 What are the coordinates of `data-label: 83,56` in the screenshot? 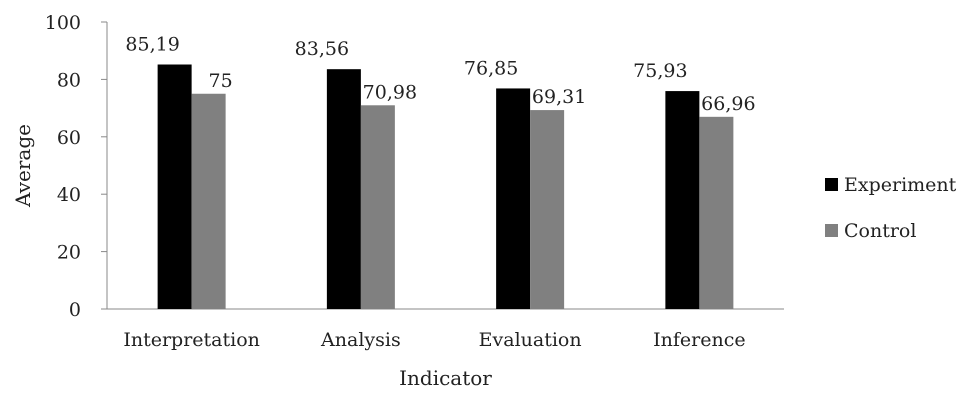 It's located at (322, 49).